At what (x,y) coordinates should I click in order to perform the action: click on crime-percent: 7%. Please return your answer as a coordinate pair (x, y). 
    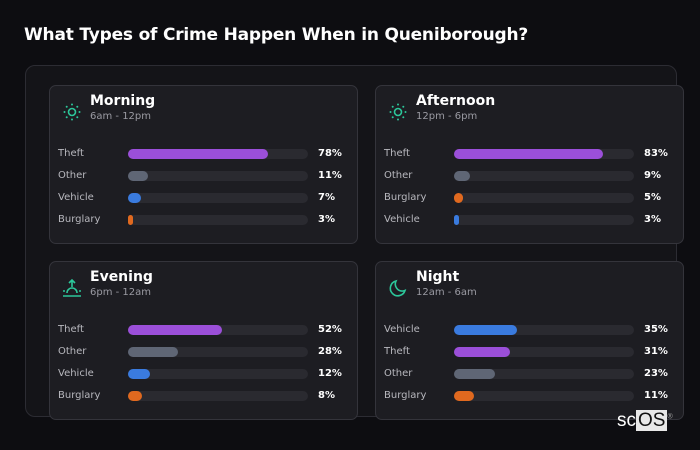
    Looking at the image, I should click on (326, 197).